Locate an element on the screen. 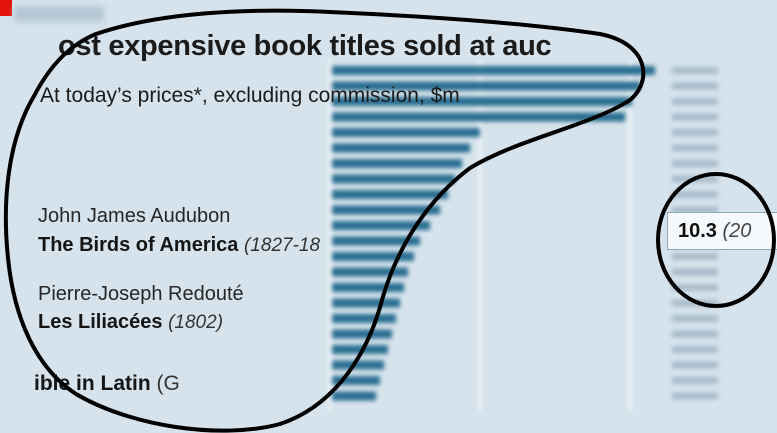 The height and width of the screenshot is (433, 777). book-title-bible-in-latin: ible in Latin (G is located at coordinates (107, 384).